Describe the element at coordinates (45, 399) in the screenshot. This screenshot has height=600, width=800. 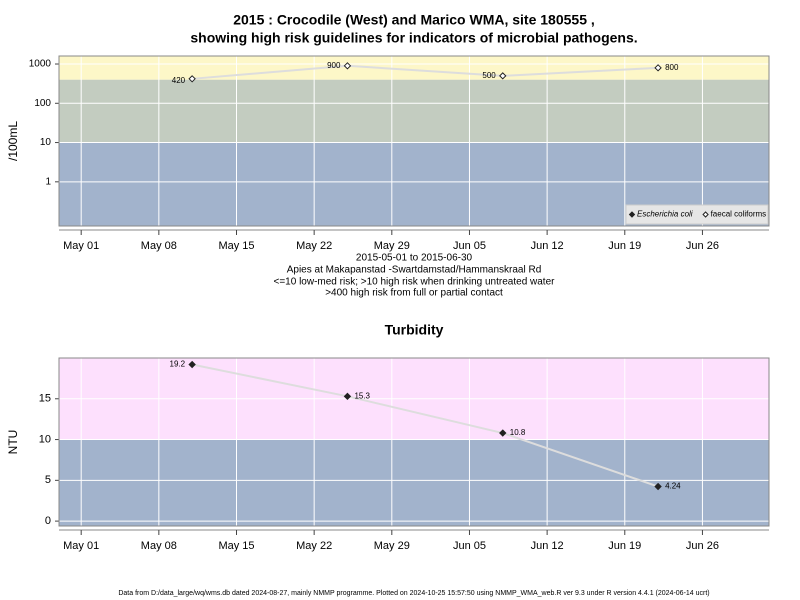
I see `y-tick-label: 15` at that location.